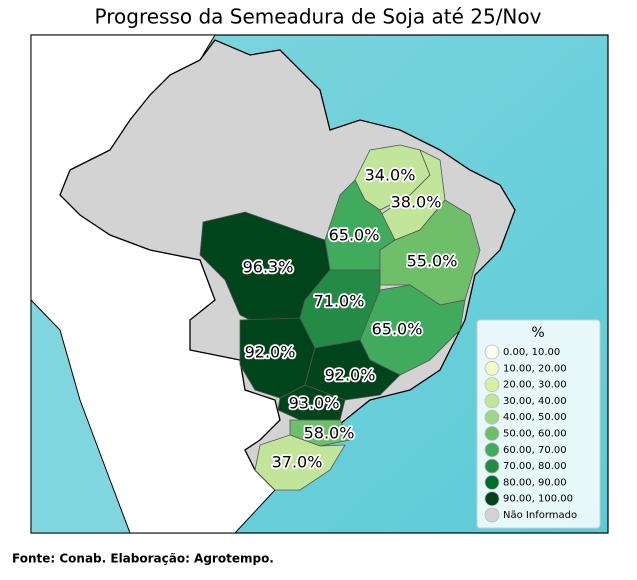 This screenshot has width=637, height=580. I want to click on region-label: 58.0%, so click(329, 433).